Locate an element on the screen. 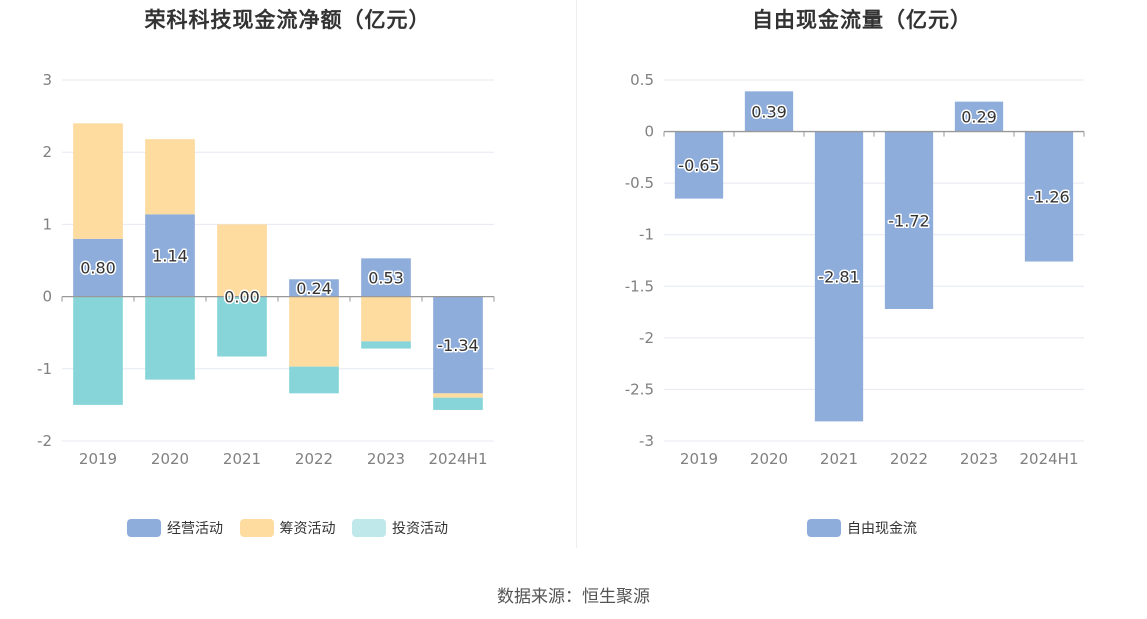 The width and height of the screenshot is (1147, 619). legend-label-operating: 经营活动 is located at coordinates (195, 529).